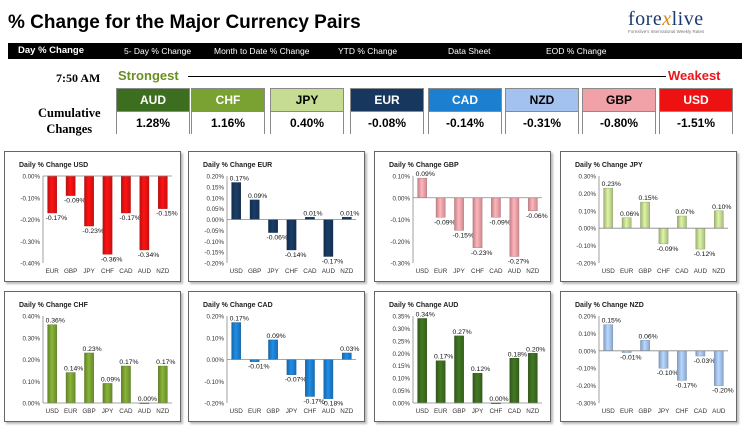 Image resolution: width=750 pixels, height=434 pixels. I want to click on data-label: -0.18%, so click(333, 404).